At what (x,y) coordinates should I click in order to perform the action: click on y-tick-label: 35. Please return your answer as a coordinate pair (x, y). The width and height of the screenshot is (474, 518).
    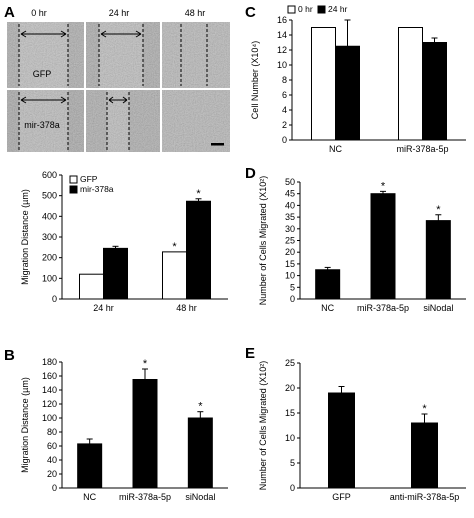
    Looking at the image, I should click on (290, 217).